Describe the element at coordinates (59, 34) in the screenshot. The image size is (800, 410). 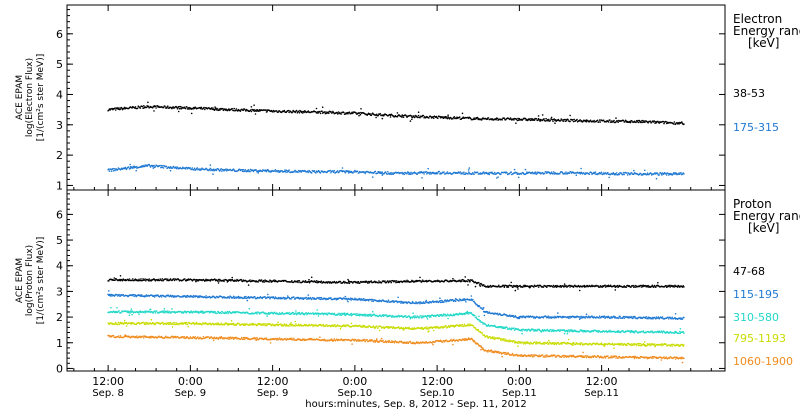
I see `y-tick-label: 6` at that location.